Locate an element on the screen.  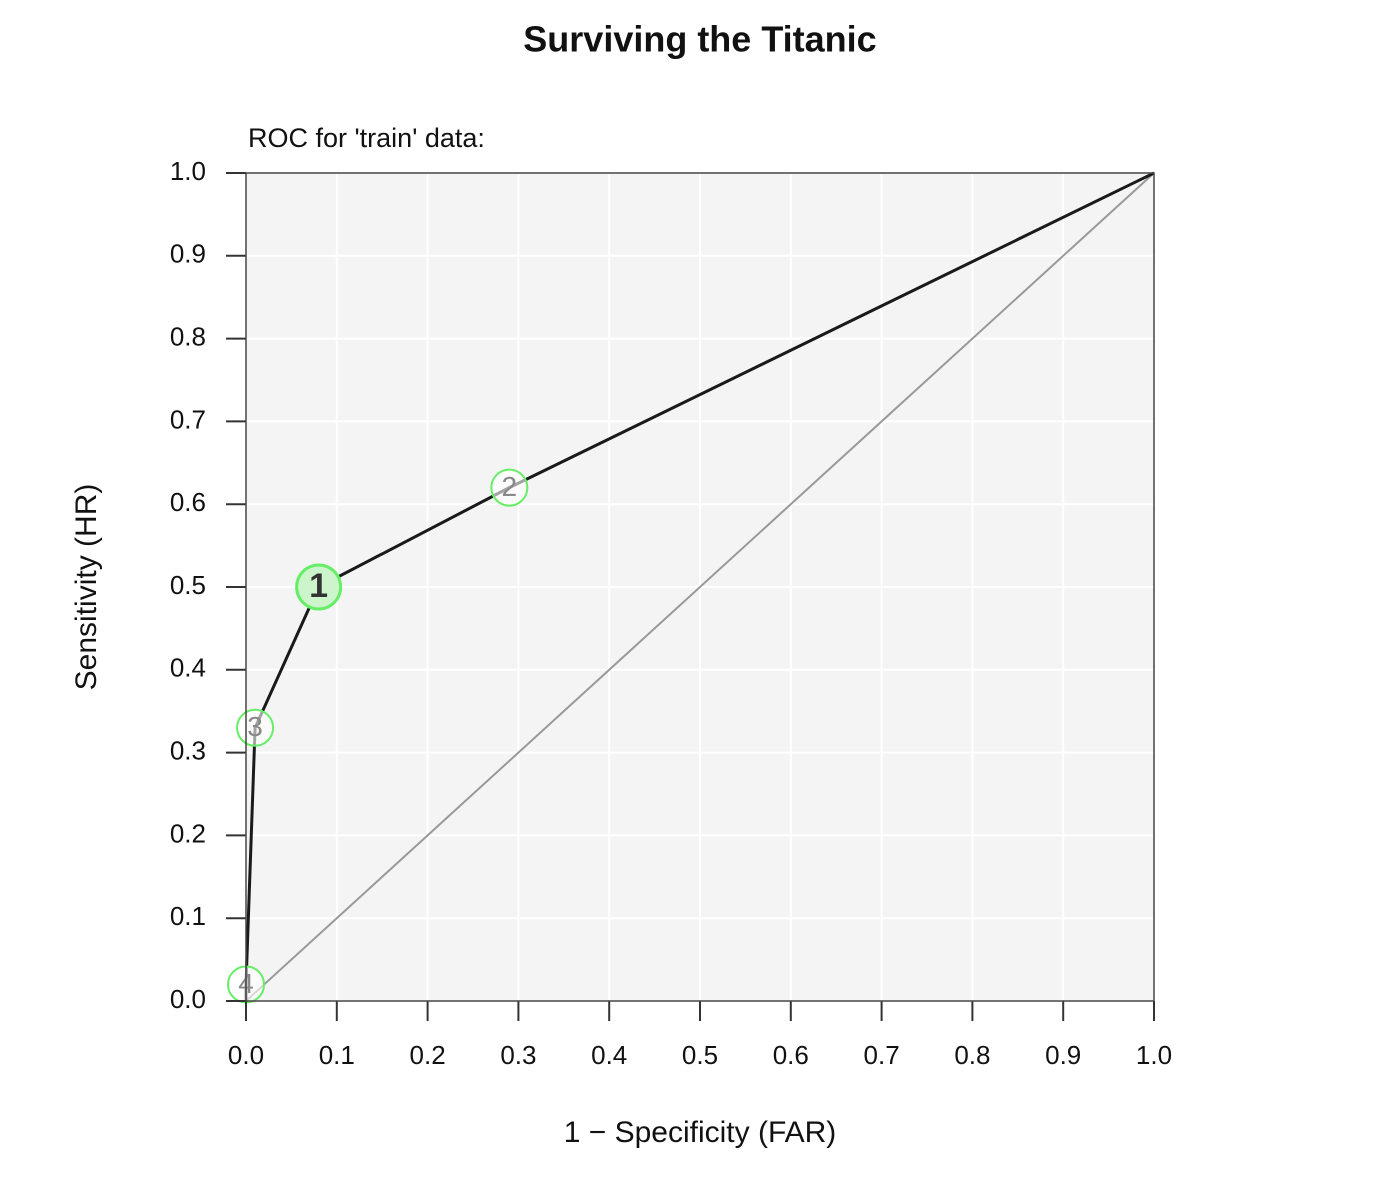
x-tick-label: 1.0 is located at coordinates (1154, 1055).